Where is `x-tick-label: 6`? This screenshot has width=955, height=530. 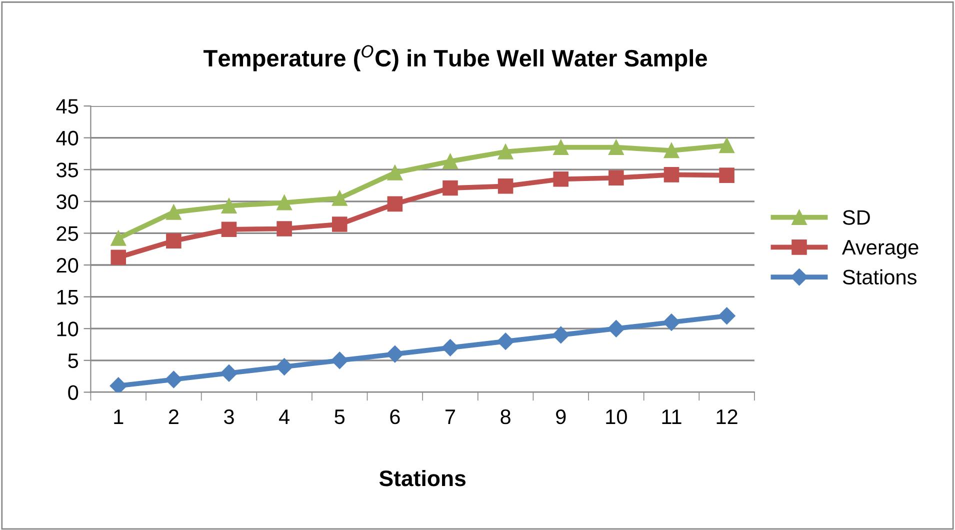 x-tick-label: 6 is located at coordinates (395, 416).